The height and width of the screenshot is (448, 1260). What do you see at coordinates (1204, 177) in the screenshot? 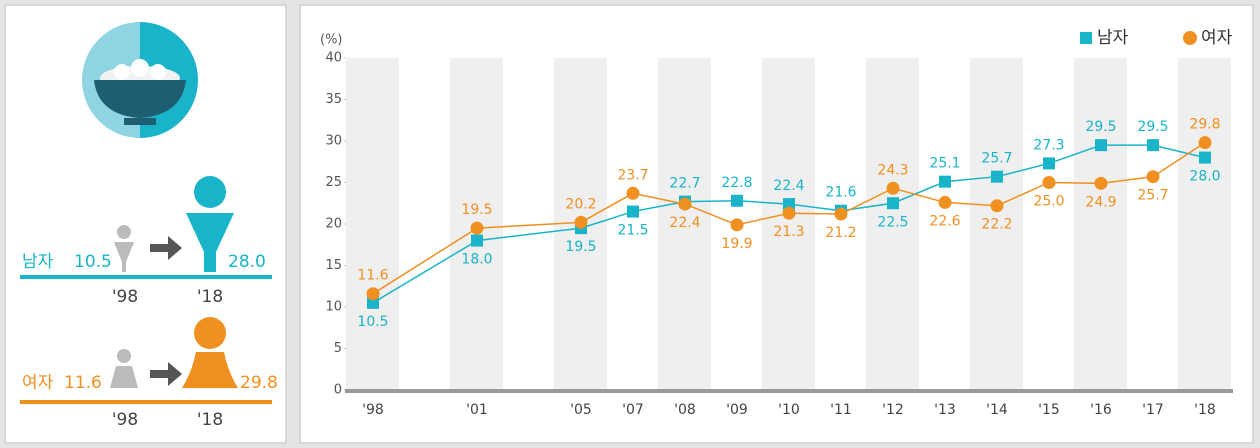
I see `value-label: 28.0` at bounding box center [1204, 177].